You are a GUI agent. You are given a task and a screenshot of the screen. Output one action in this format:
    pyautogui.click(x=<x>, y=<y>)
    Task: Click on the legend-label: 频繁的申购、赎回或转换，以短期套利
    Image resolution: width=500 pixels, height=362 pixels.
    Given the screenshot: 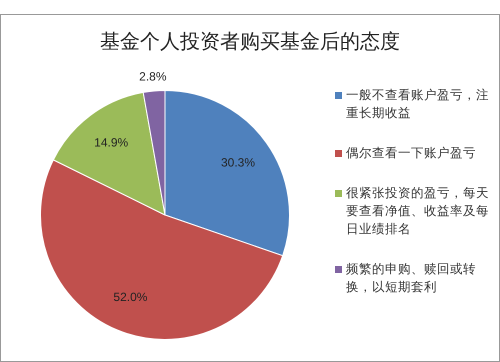 What is the action you would take?
    pyautogui.click(x=411, y=278)
    